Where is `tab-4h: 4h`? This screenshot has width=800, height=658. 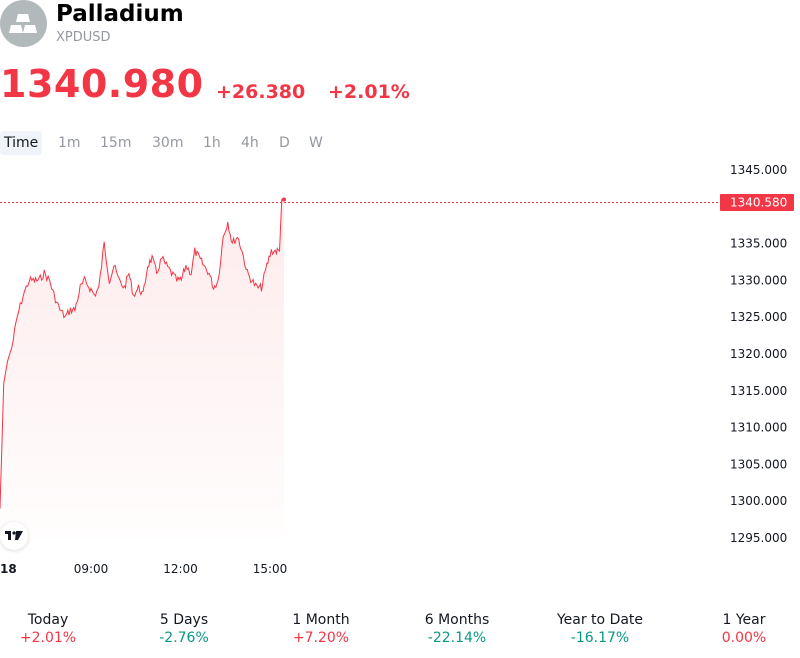
tab-4h: 4h is located at coordinates (250, 143).